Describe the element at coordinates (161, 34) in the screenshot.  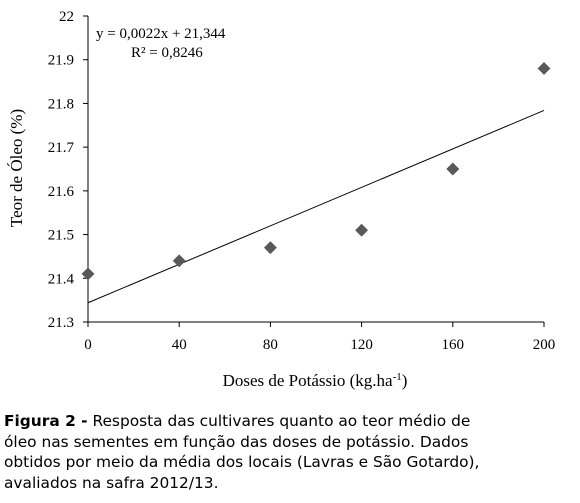
I see `trendline-equation: y = 0,0022x + 21,344` at that location.